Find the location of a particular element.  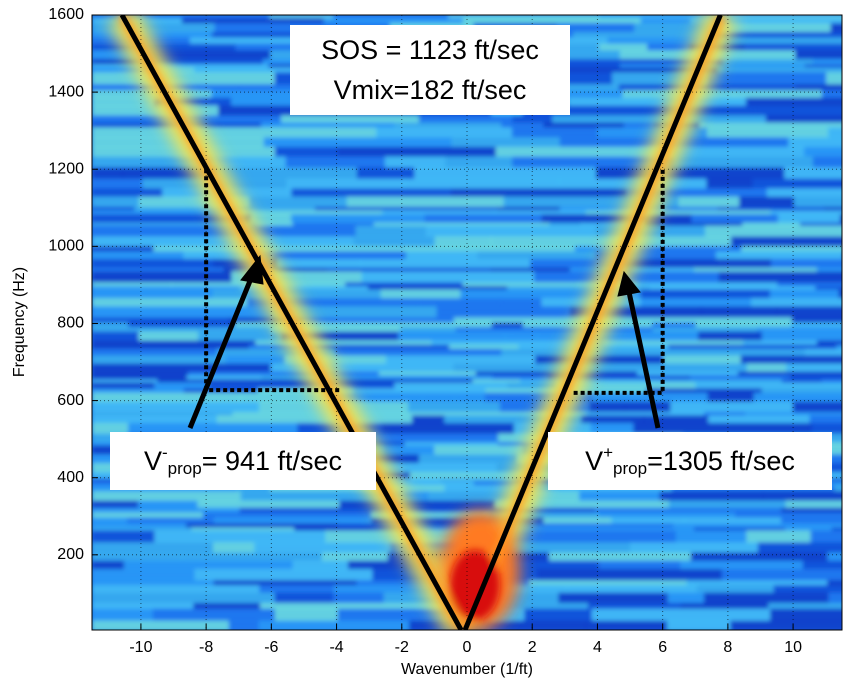

x-tick-label: 0 is located at coordinates (467, 647).